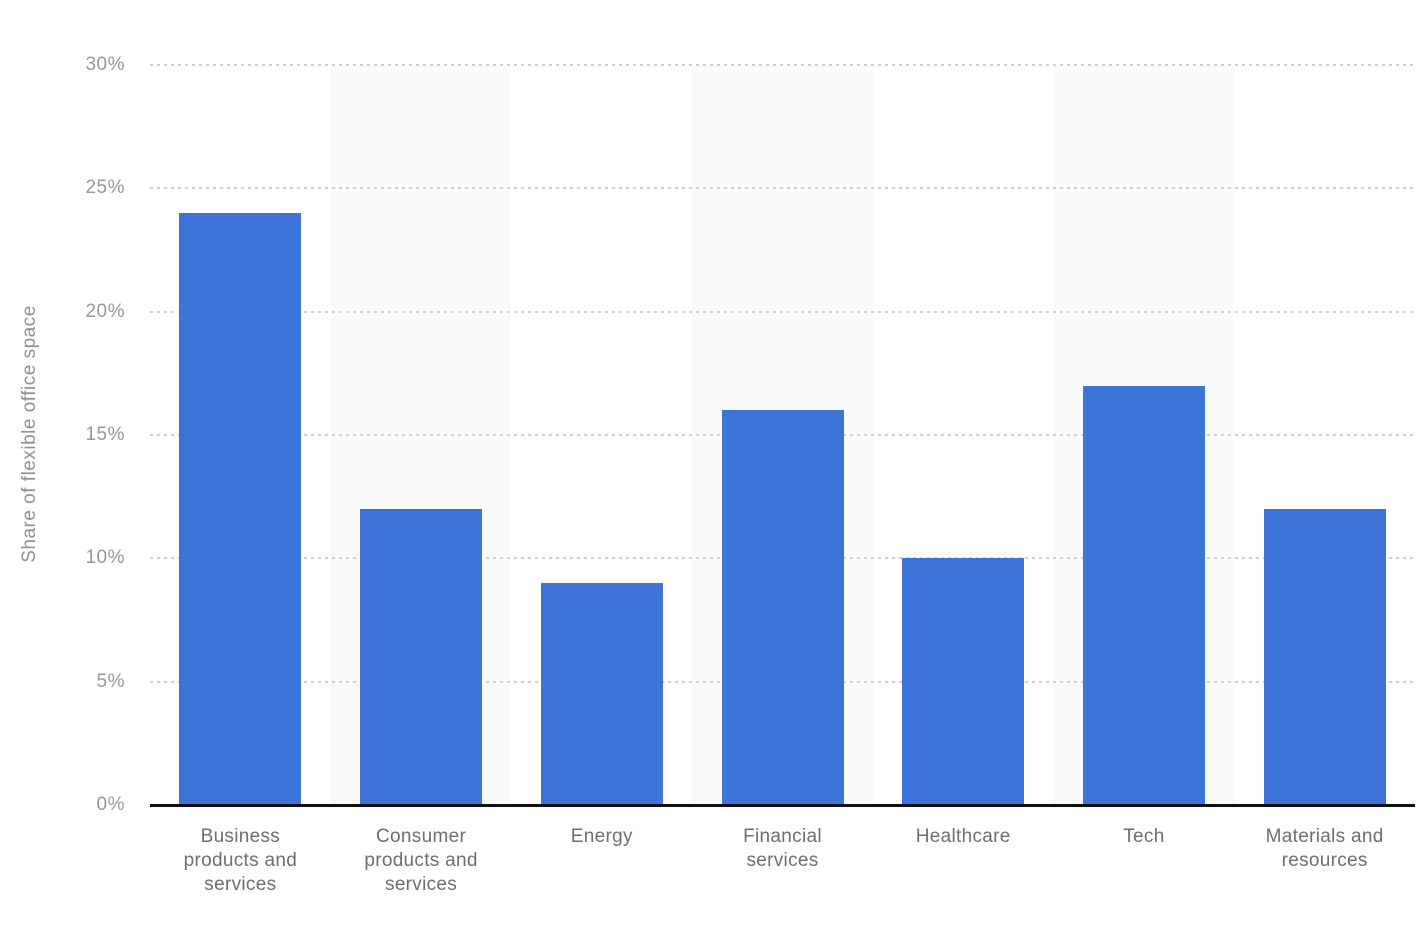  I want to click on x-label-energy: Energy, so click(601, 836).